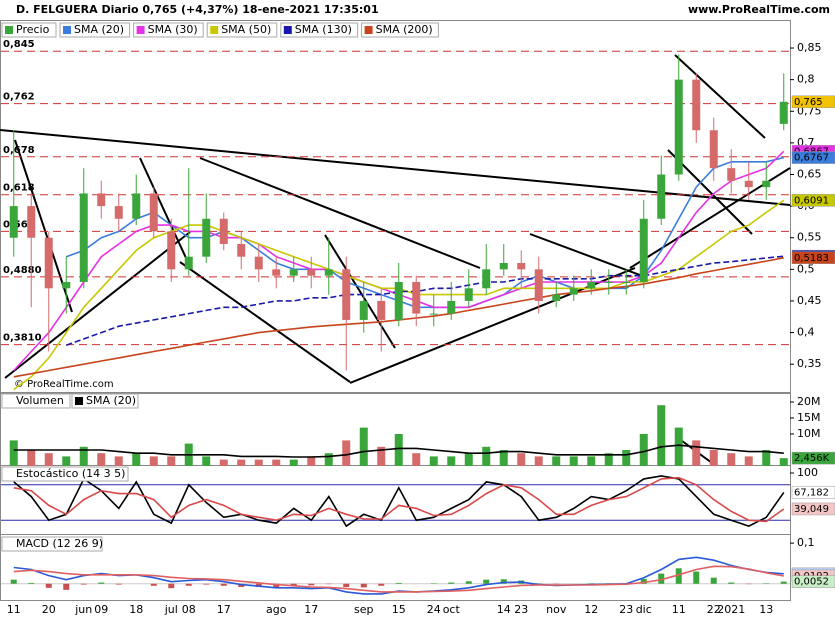 Image resolution: width=835 pixels, height=620 pixels. What do you see at coordinates (766, 609) in the screenshot?
I see `x-tick-label: 13` at bounding box center [766, 609].